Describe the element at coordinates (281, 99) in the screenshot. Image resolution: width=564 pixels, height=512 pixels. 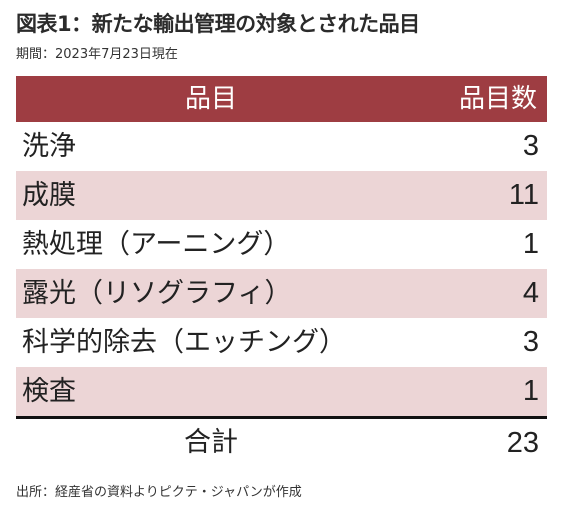
I see `table-header: 品目 品目数` at that location.